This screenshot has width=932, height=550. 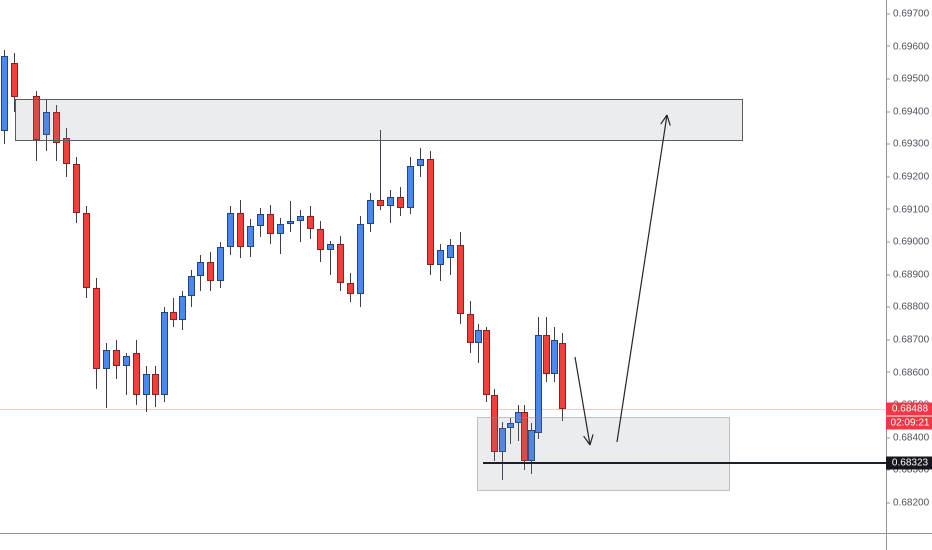 What do you see at coordinates (907, 177) in the screenshot?
I see `price-axis-label: 0.69200` at bounding box center [907, 177].